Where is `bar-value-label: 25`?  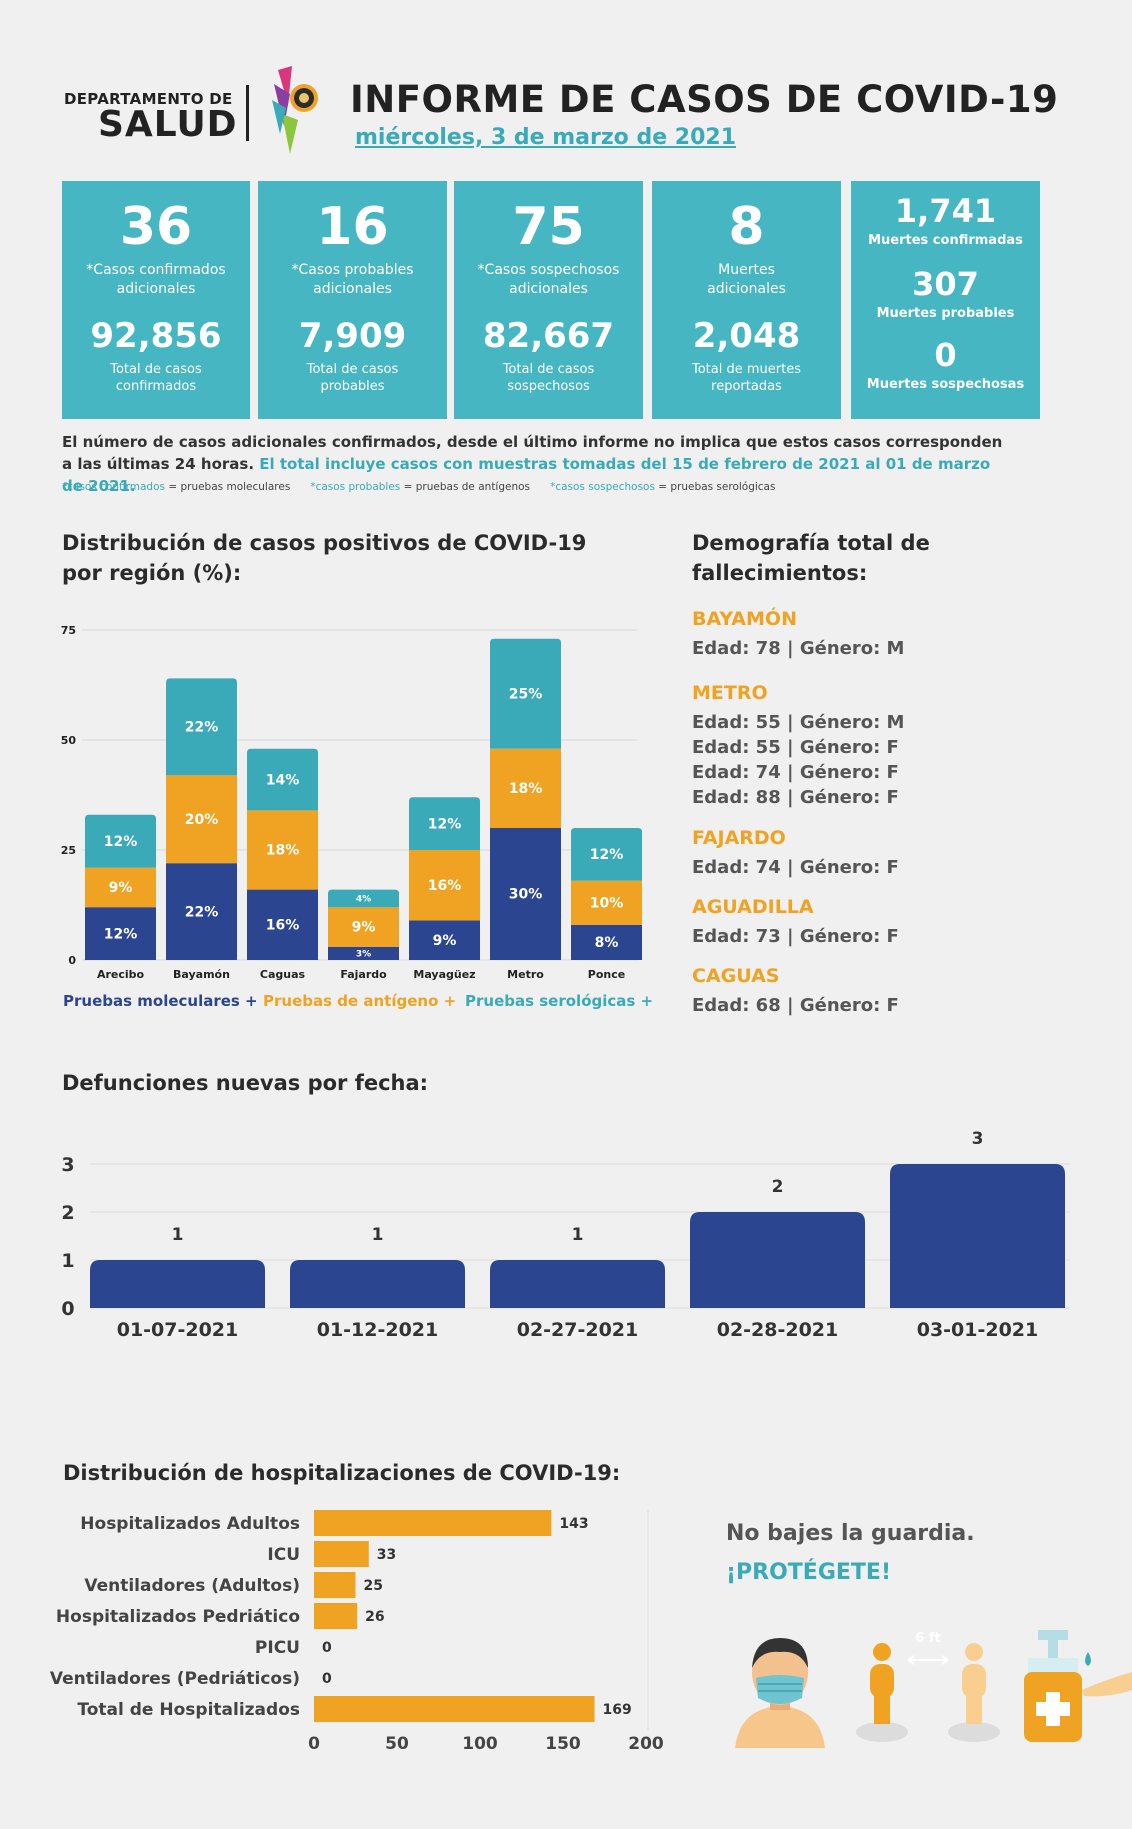
bar-value-label: 25 is located at coordinates (373, 1586).